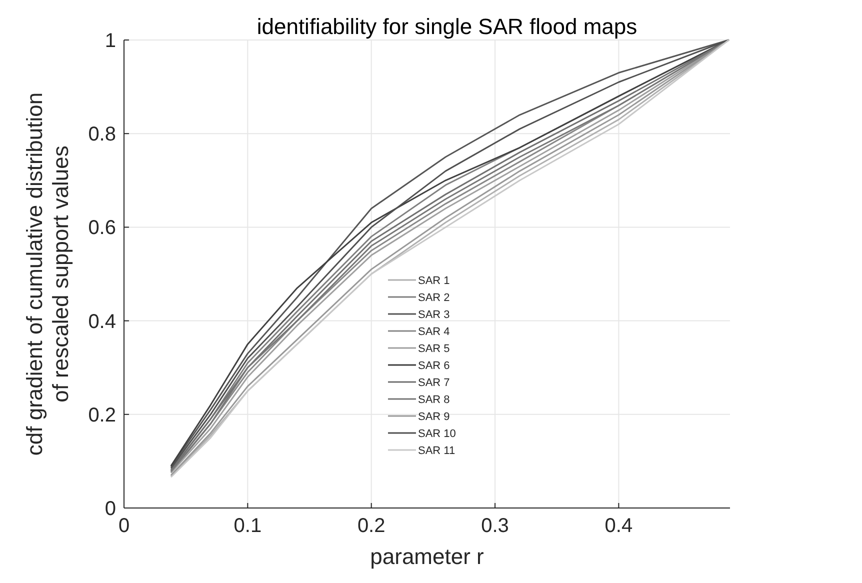 The image size is (862, 583). I want to click on y-tick-label: 0, so click(110, 509).